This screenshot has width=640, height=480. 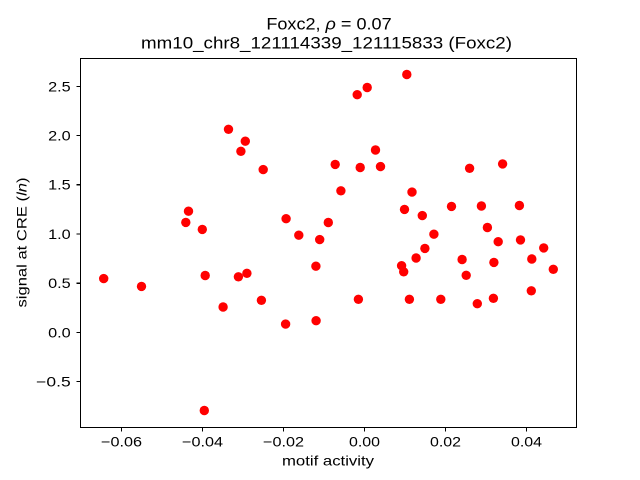 I want to click on svg-text: −0.04, so click(x=202, y=442).